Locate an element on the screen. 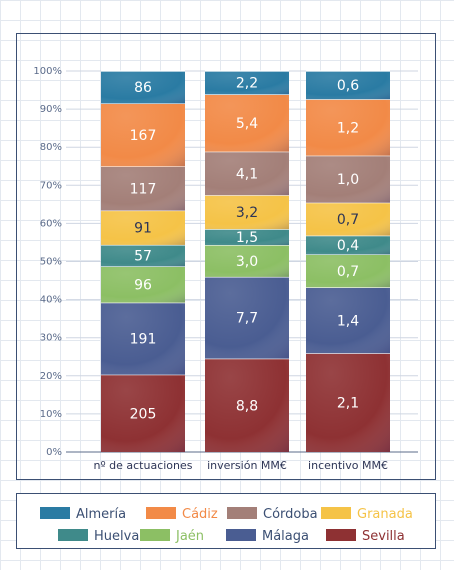 The width and height of the screenshot is (454, 570). bar-inversion-mm-granada-shade is located at coordinates (247, 212).